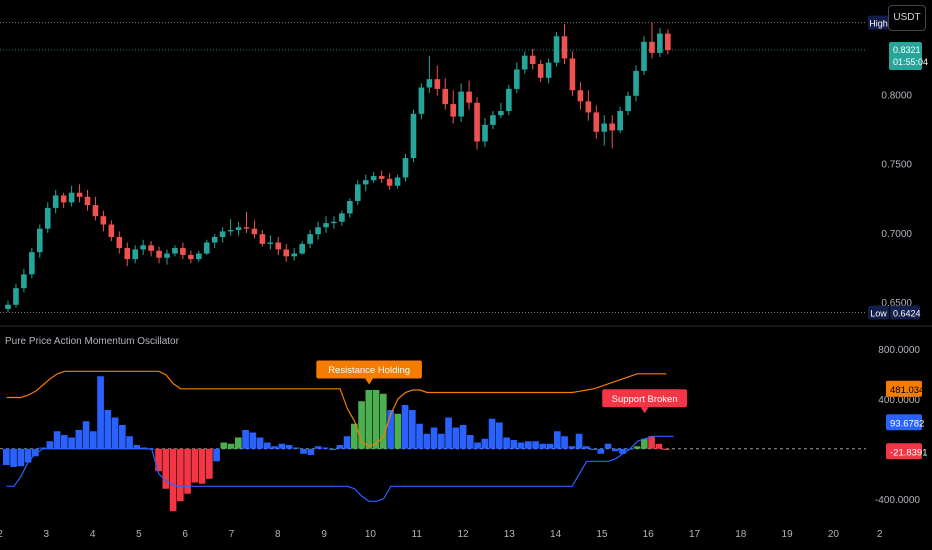 The image size is (932, 550). Describe the element at coordinates (878, 24) in the screenshot. I see `high-tag-text: High` at that location.